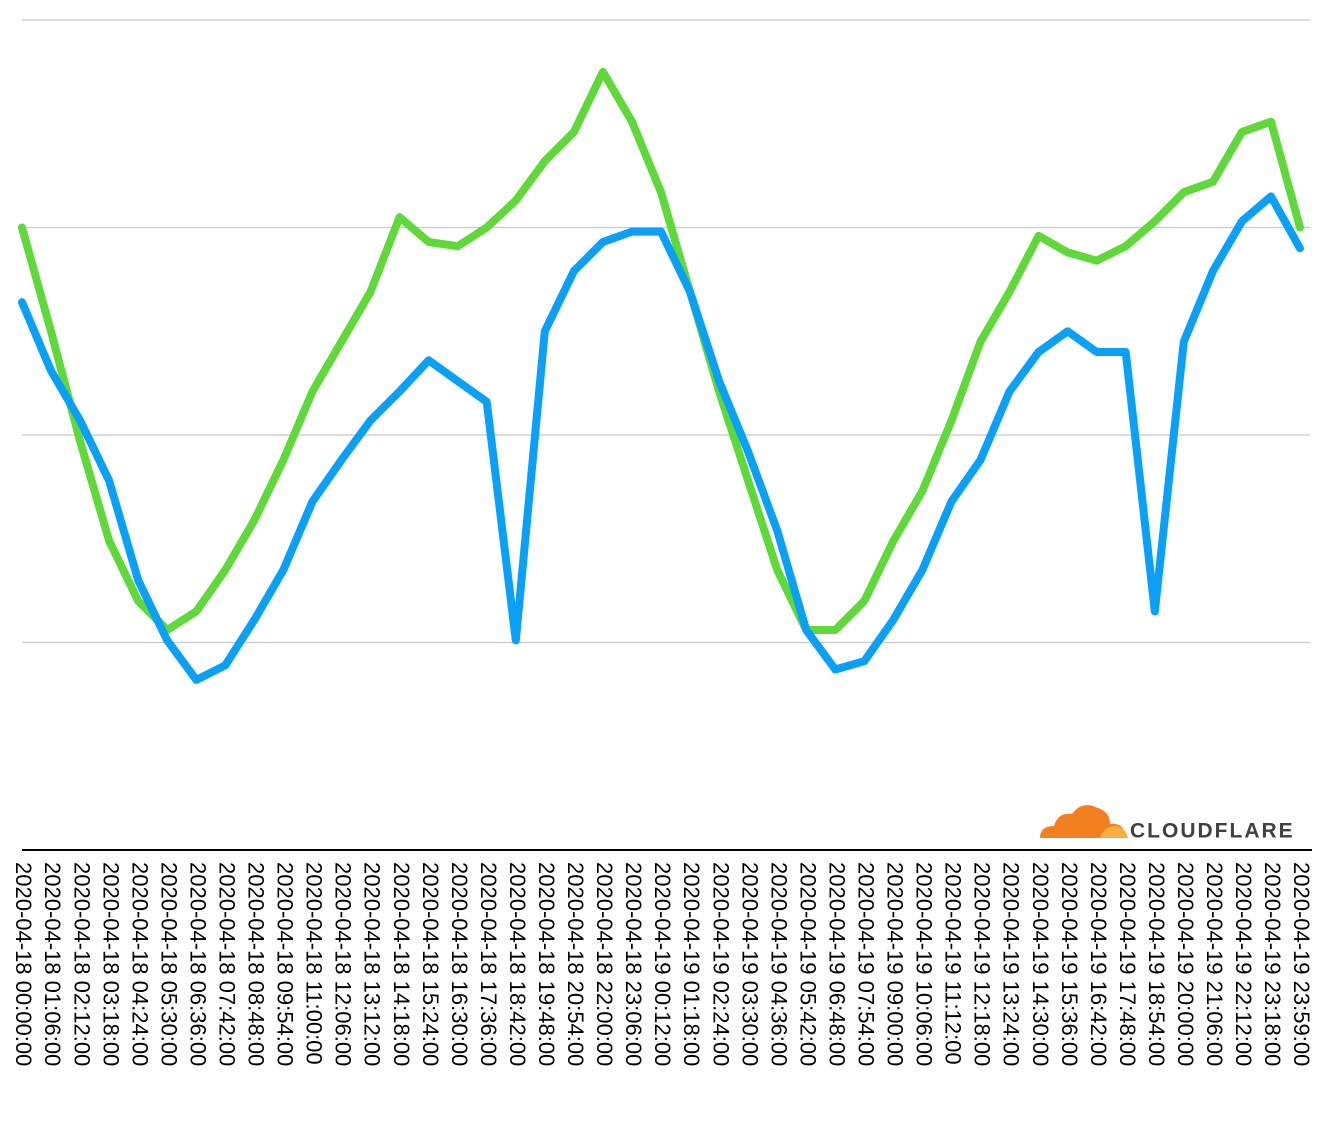 This screenshot has width=1330, height=1122. What do you see at coordinates (924, 964) in the screenshot?
I see `x-tick-label: 2020-04-19 10:06:00` at bounding box center [924, 964].